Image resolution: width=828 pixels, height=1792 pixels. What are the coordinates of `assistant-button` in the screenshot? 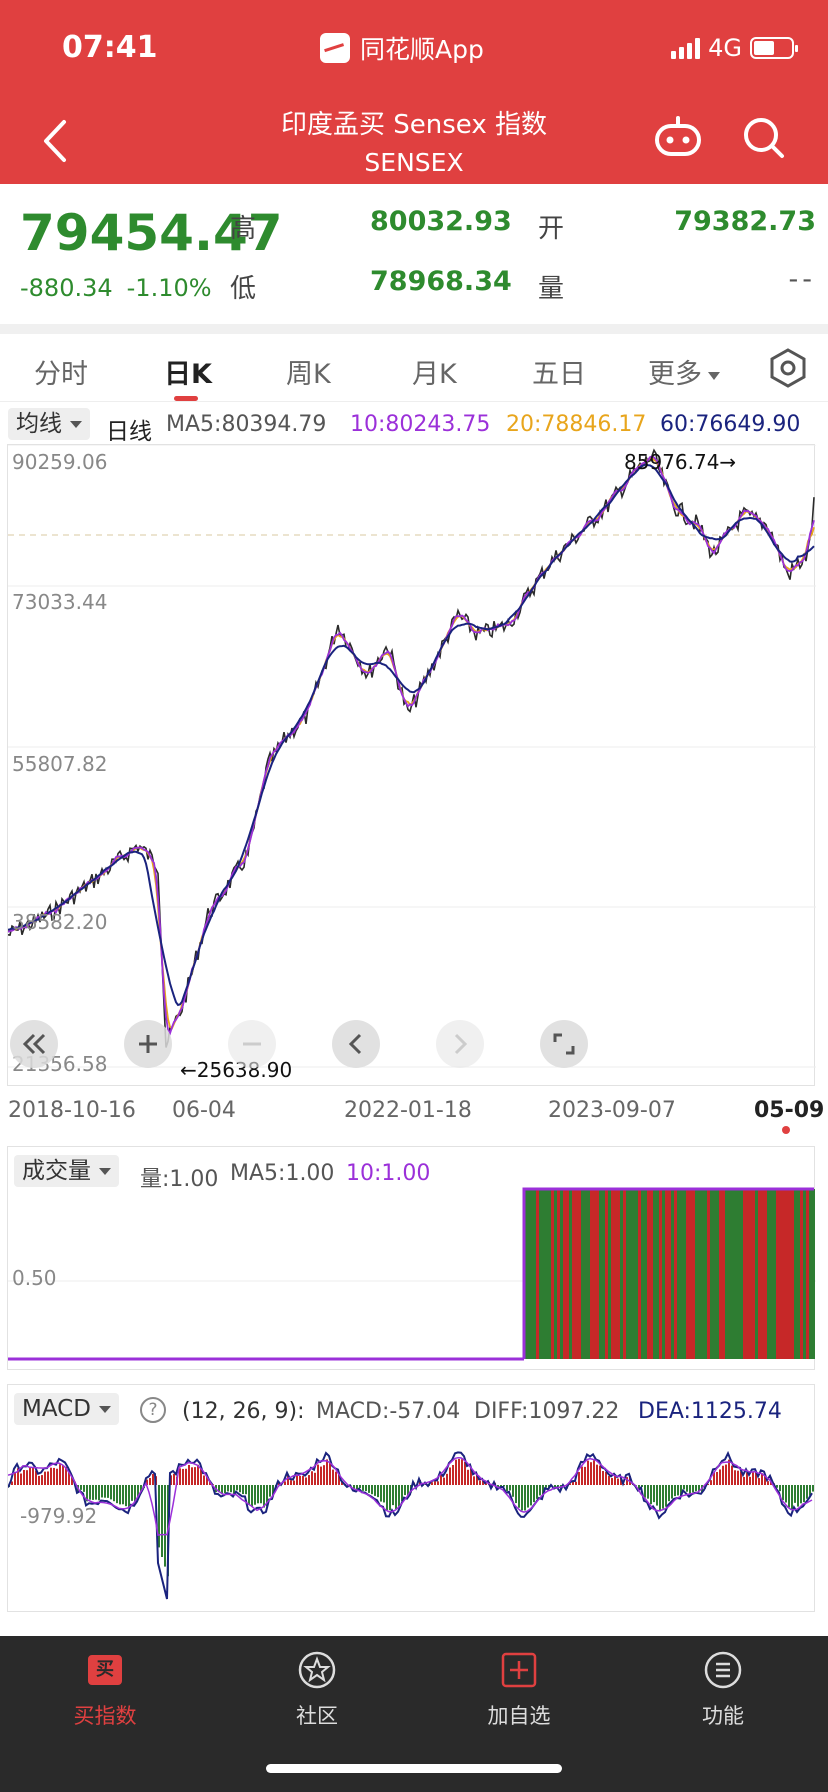 It's located at (678, 139).